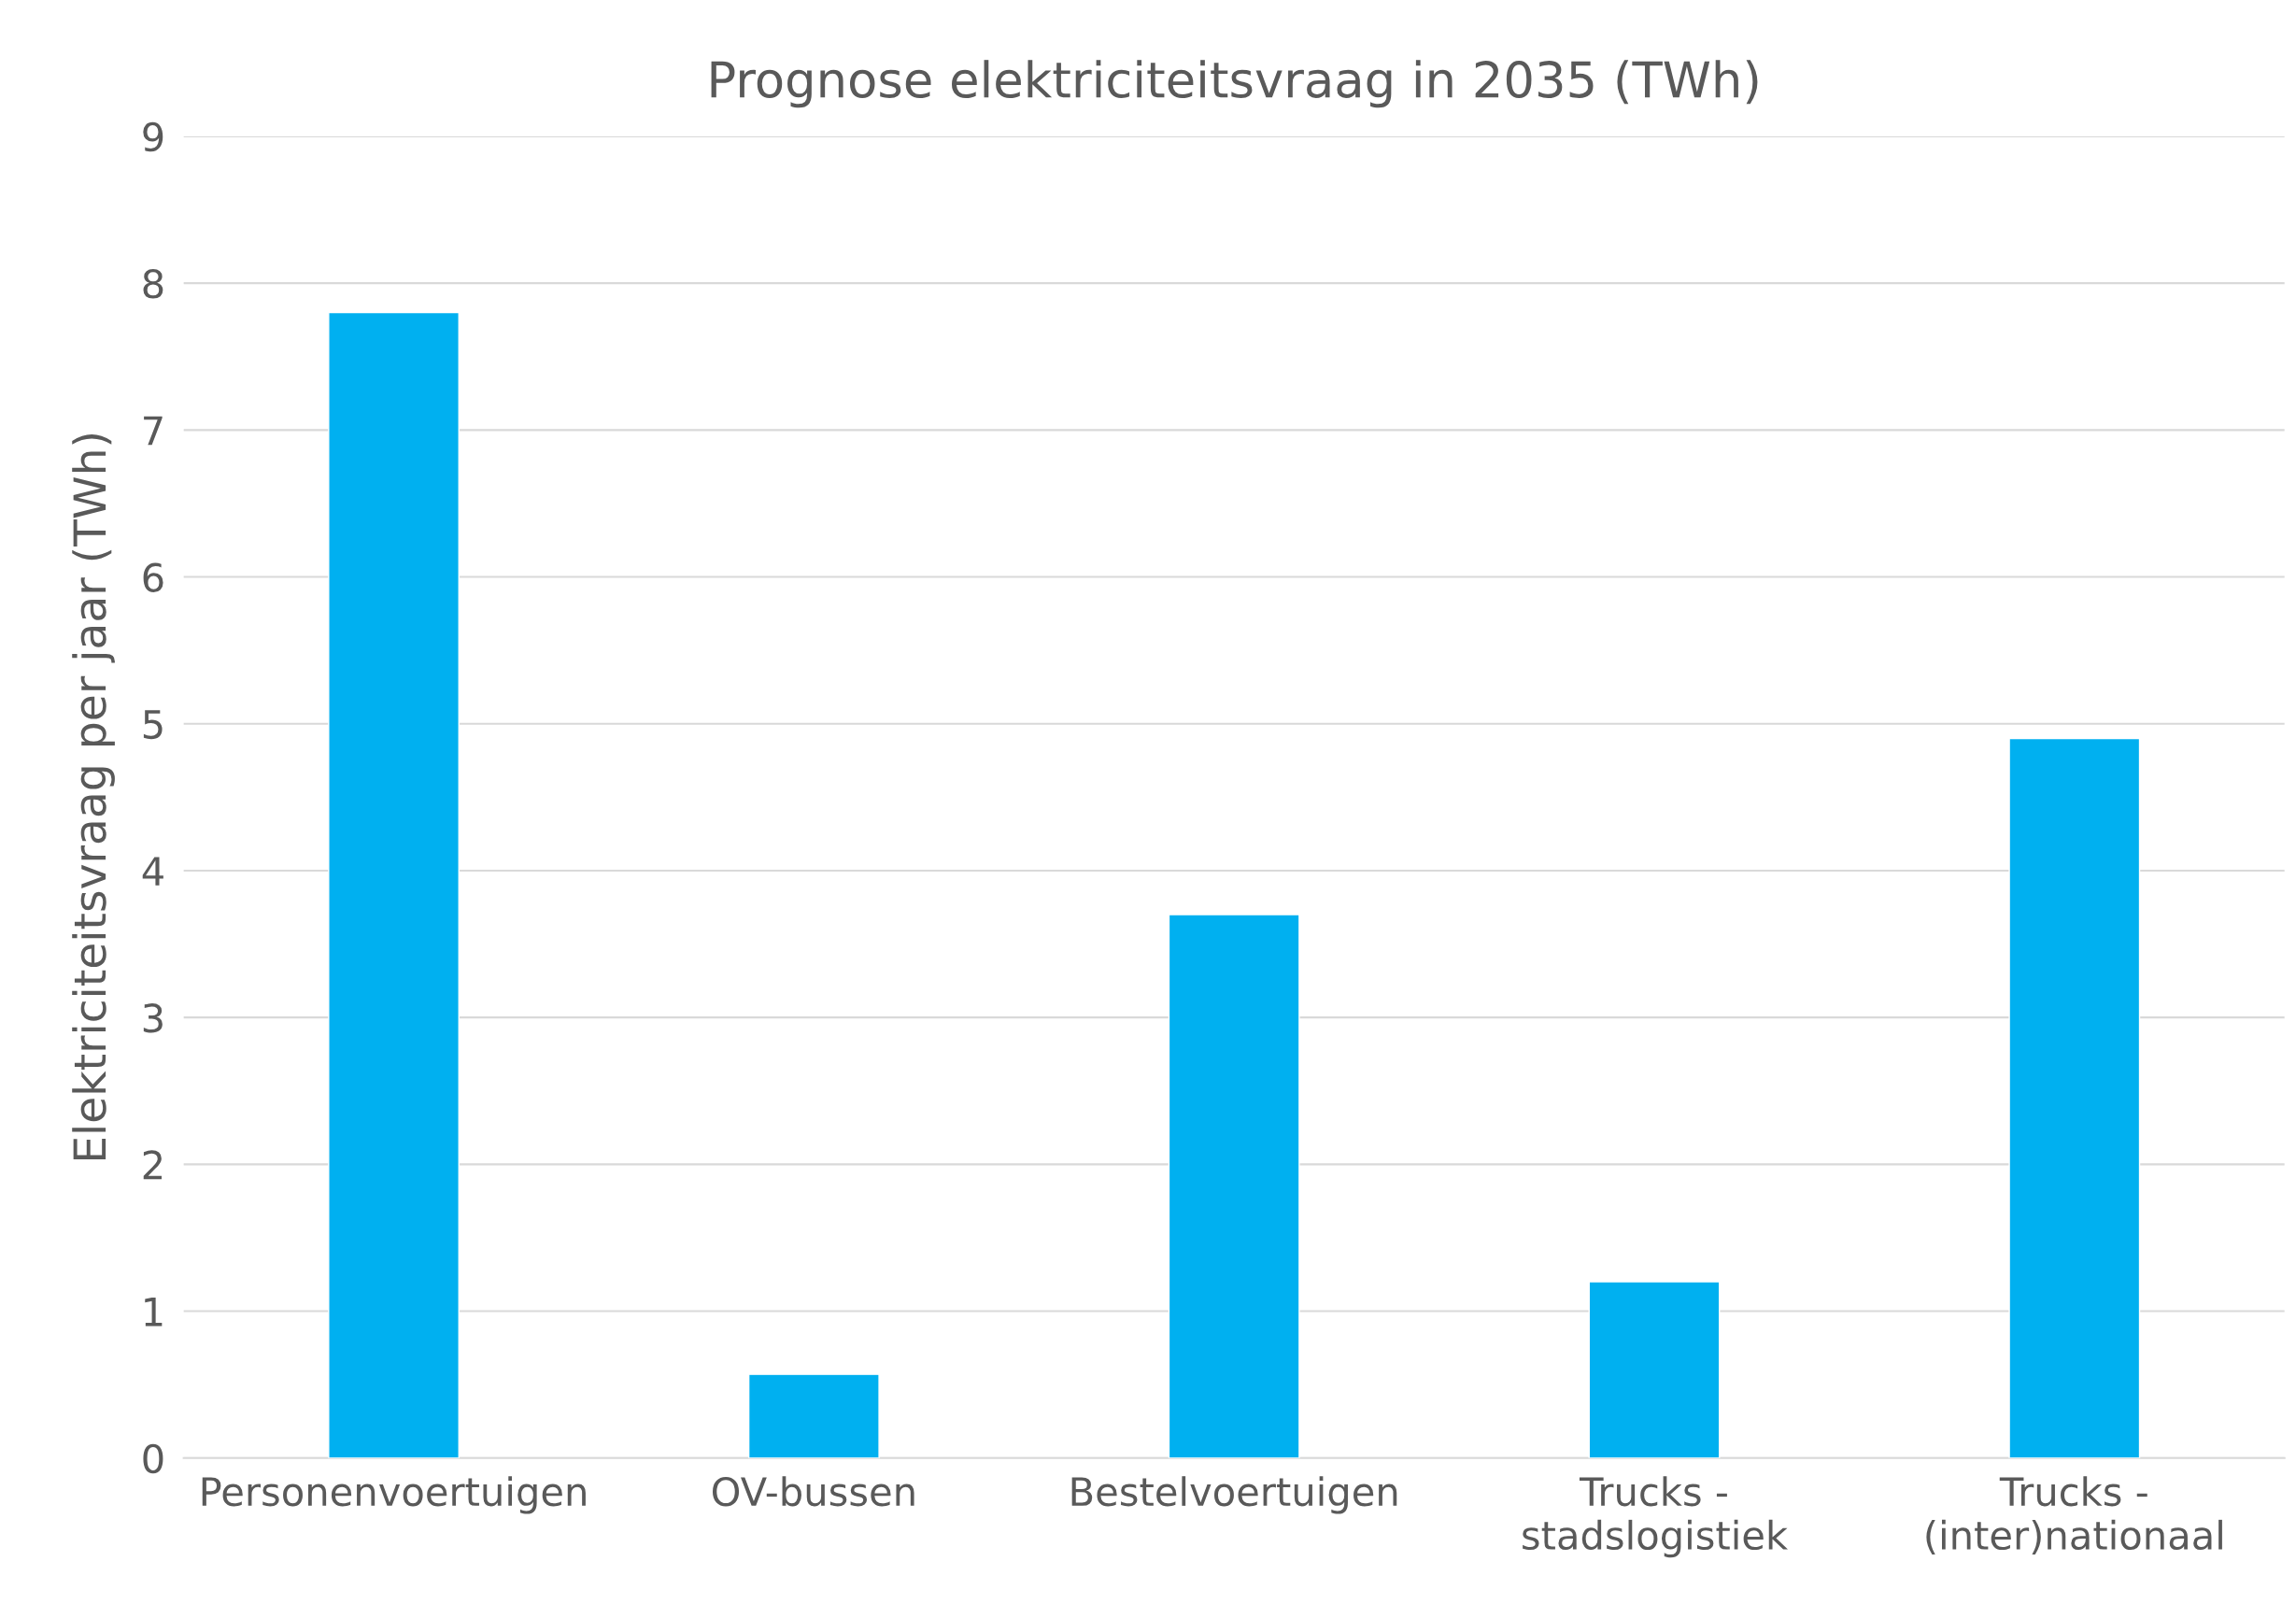 The width and height of the screenshot is (2296, 1604). Describe the element at coordinates (153, 725) in the screenshot. I see `y-tick-label: 5` at that location.